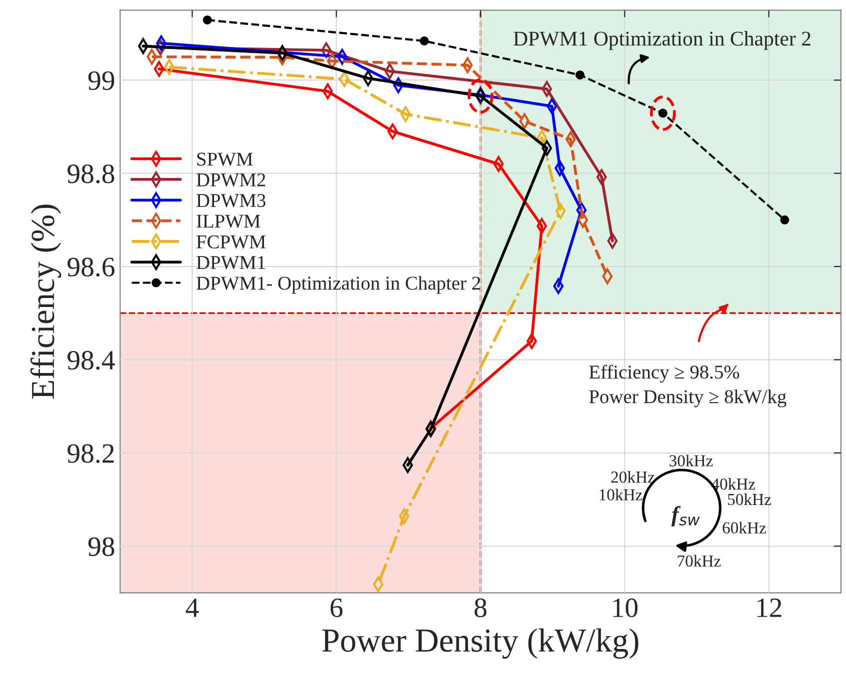 This screenshot has height=679, width=846. Describe the element at coordinates (769, 607) in the screenshot. I see `x-tick-label: 12` at that location.